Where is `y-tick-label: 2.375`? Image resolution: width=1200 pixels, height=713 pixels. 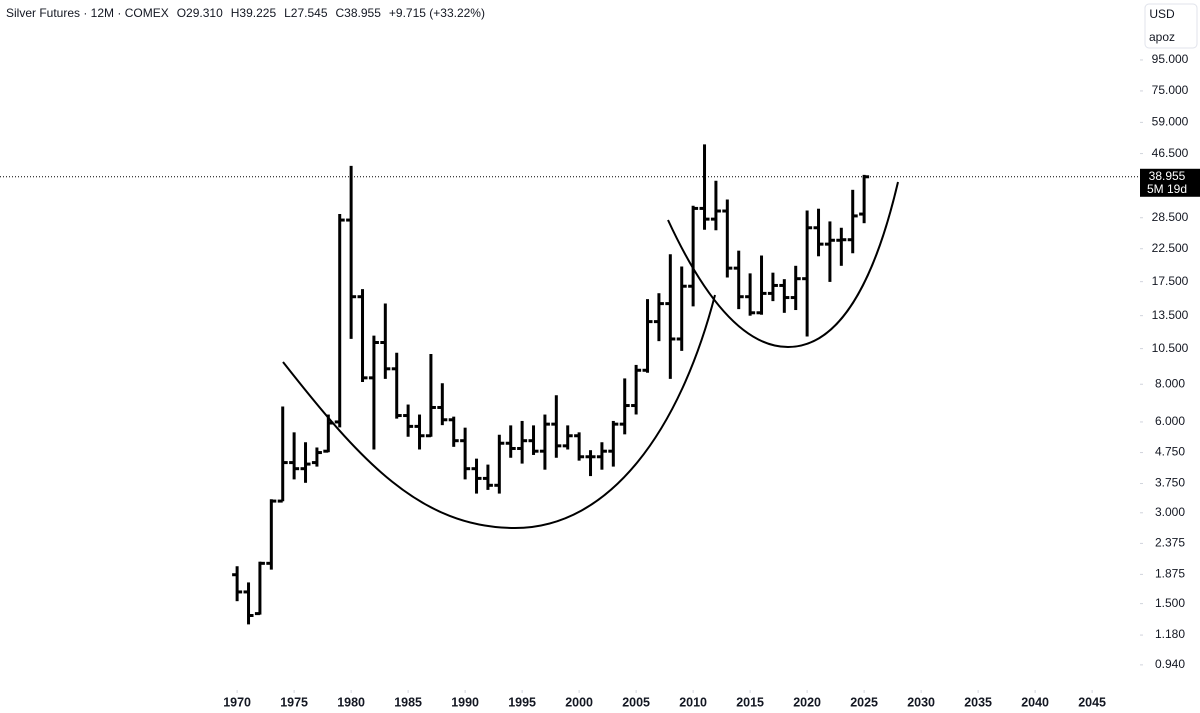 y-tick-label: 2.375 is located at coordinates (1170, 543).